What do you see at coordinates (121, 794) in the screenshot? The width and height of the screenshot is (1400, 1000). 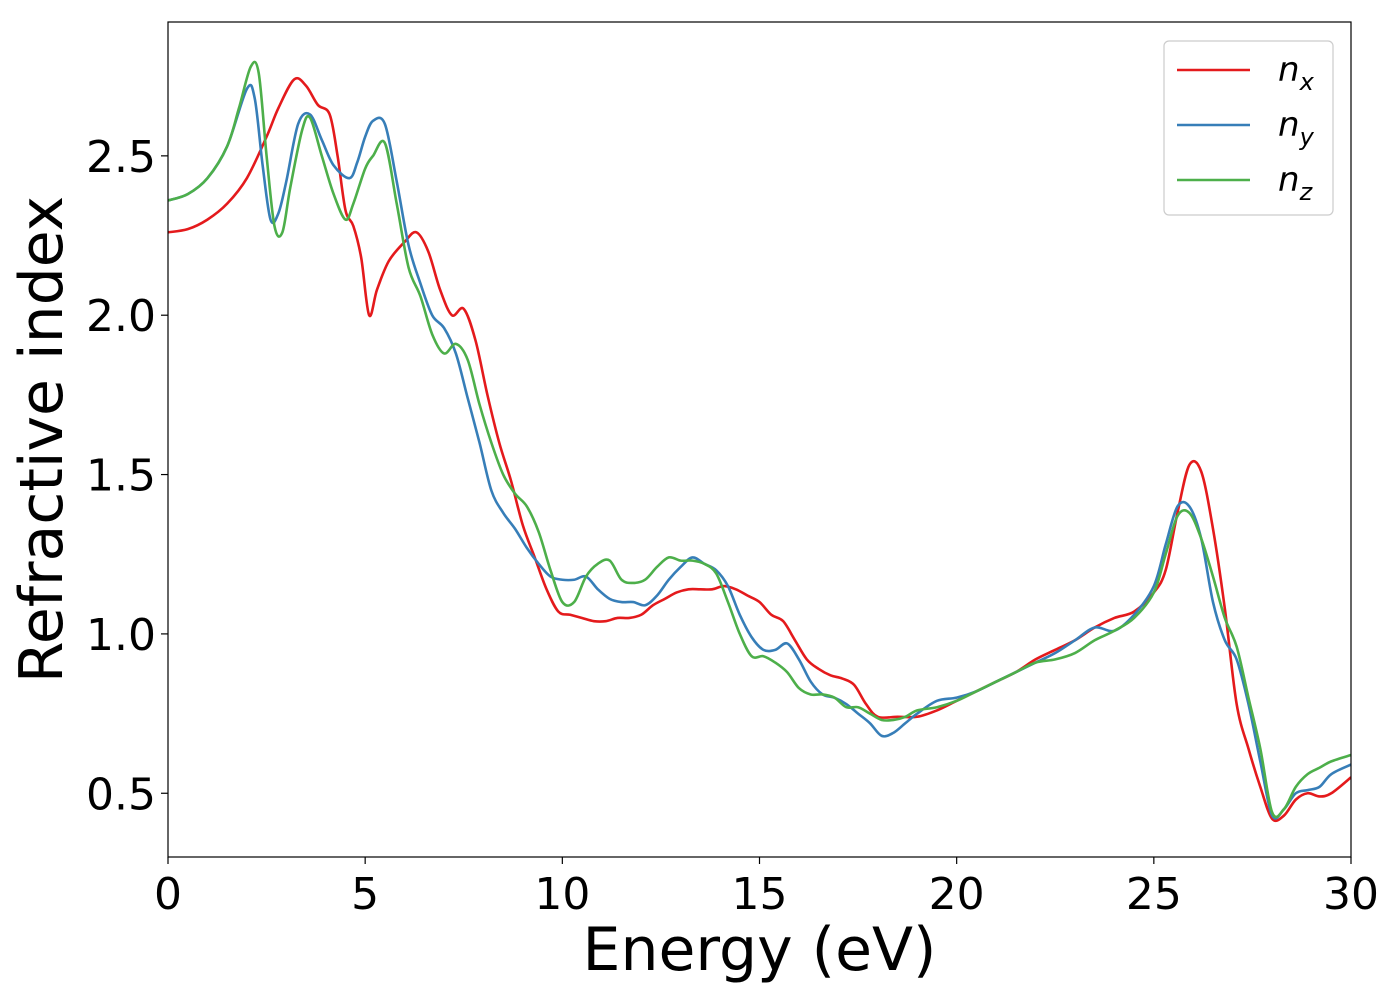 I see `y-tick-label: 0.5` at bounding box center [121, 794].